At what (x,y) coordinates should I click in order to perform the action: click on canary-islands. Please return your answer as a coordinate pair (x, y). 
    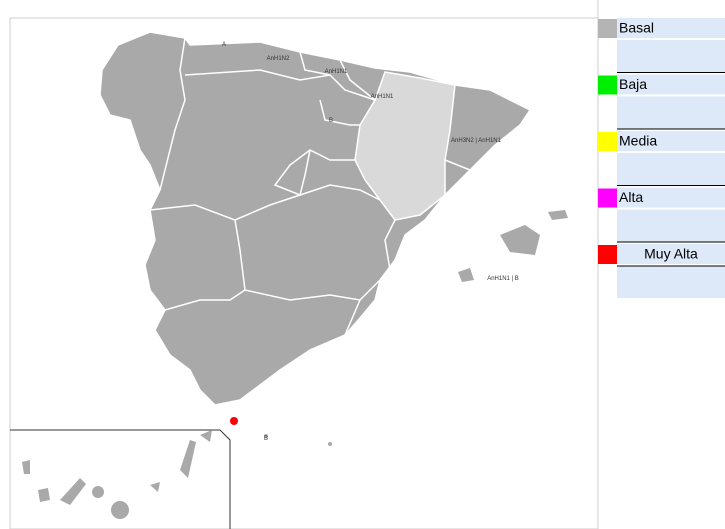
    Looking at the image, I should click on (117, 474).